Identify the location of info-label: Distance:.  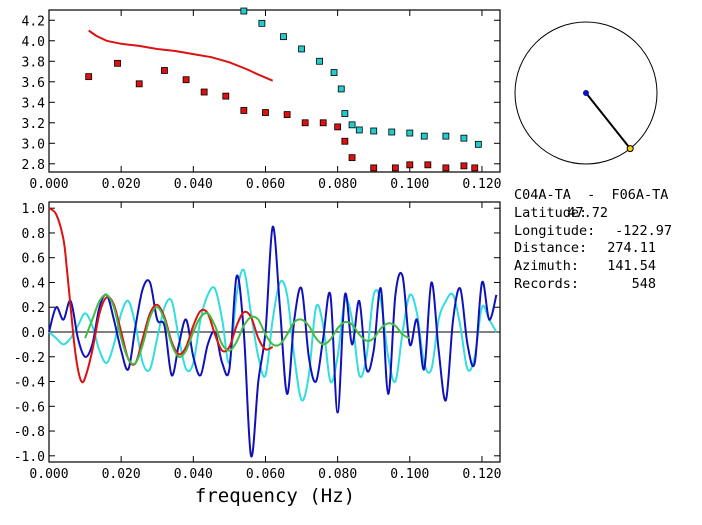
(550, 248).